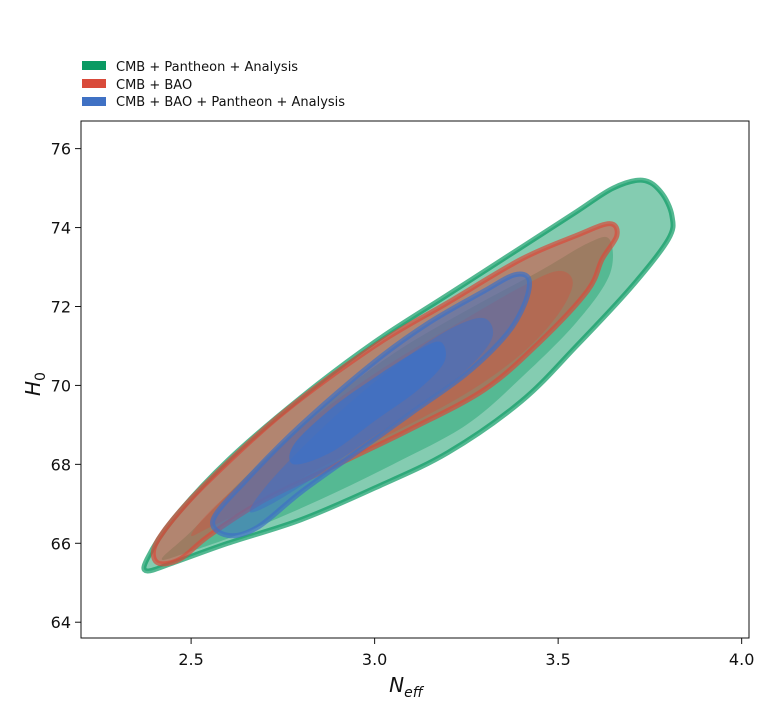 The image size is (772, 714). Describe the element at coordinates (741, 659) in the screenshot. I see `x-tick-label: 4.0` at that location.